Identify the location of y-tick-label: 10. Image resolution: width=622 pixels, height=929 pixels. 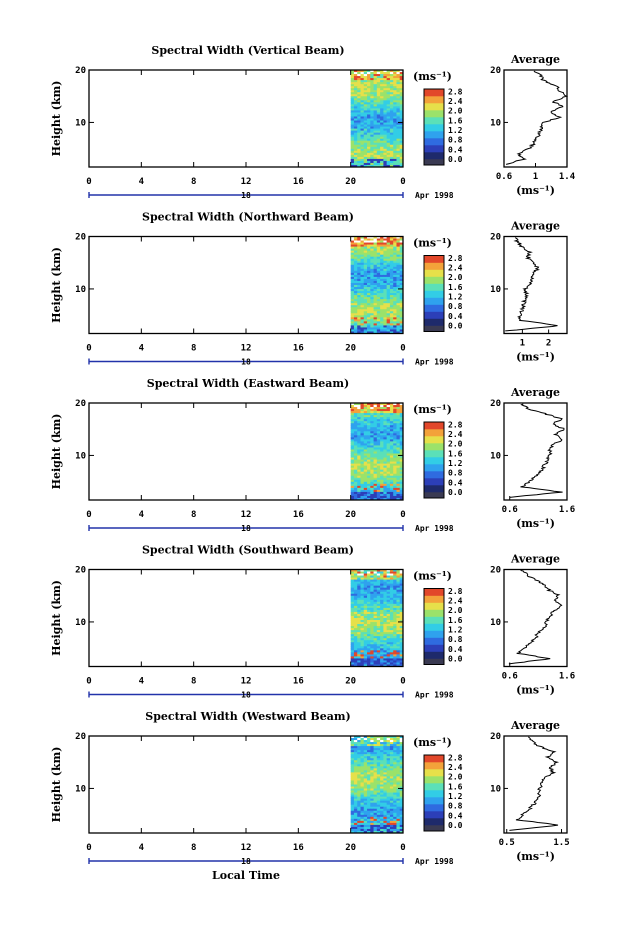
(80, 623).